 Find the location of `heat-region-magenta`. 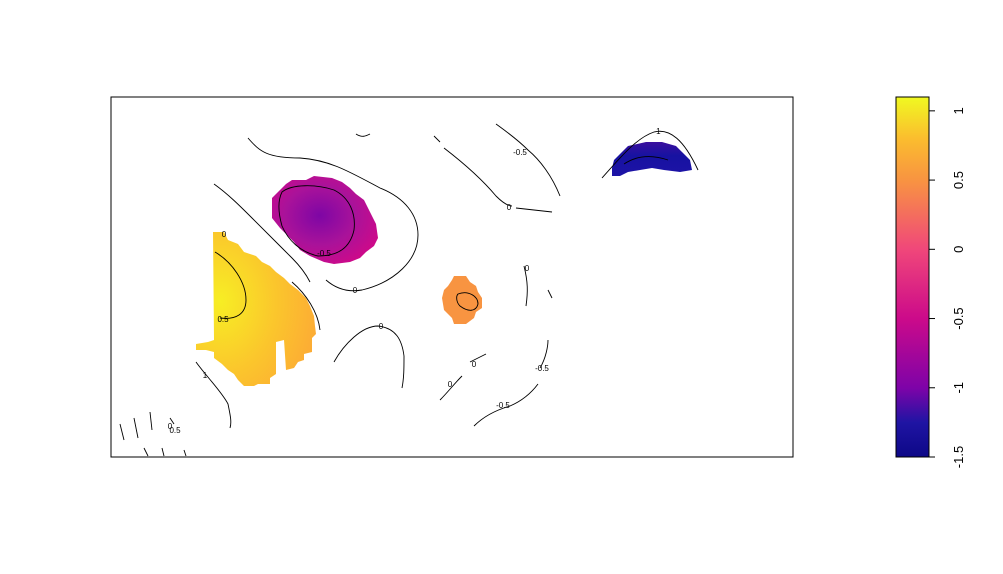

heat-region-magenta is located at coordinates (325, 220).